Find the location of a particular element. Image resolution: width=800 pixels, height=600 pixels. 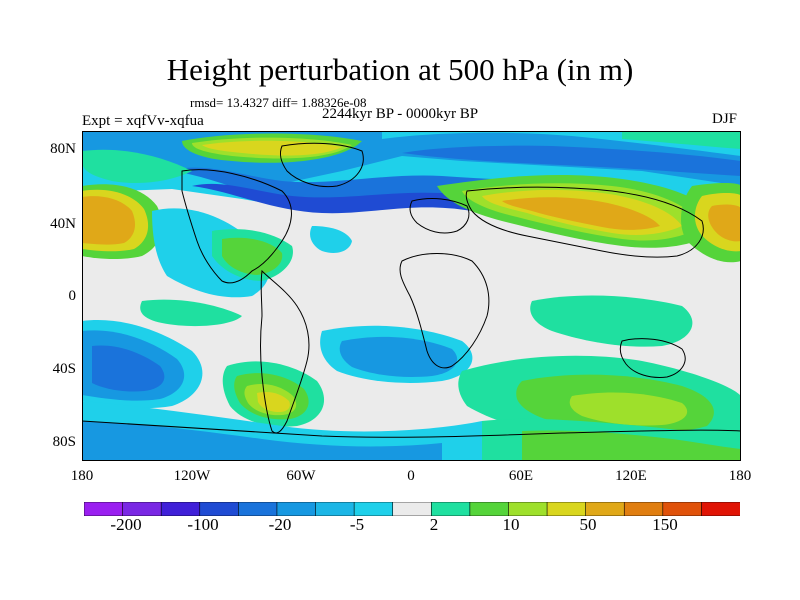

period-label: 2244kyr BP - 0000kyr BP is located at coordinates (400, 114).